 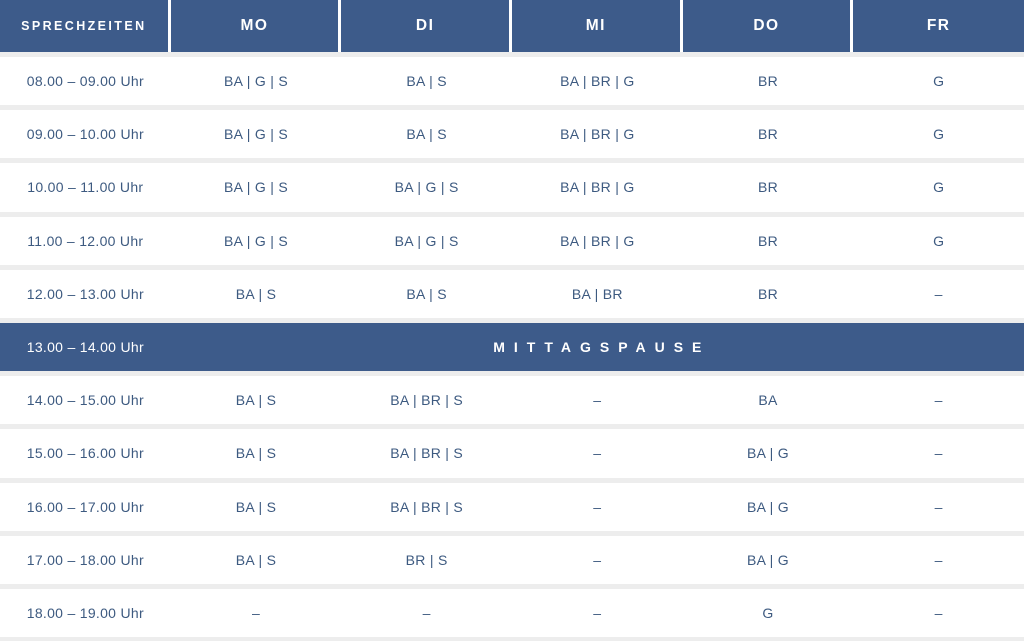 What do you see at coordinates (85, 240) in the screenshot?
I see `time-label: 11.00 – 12.00 Uhr` at bounding box center [85, 240].